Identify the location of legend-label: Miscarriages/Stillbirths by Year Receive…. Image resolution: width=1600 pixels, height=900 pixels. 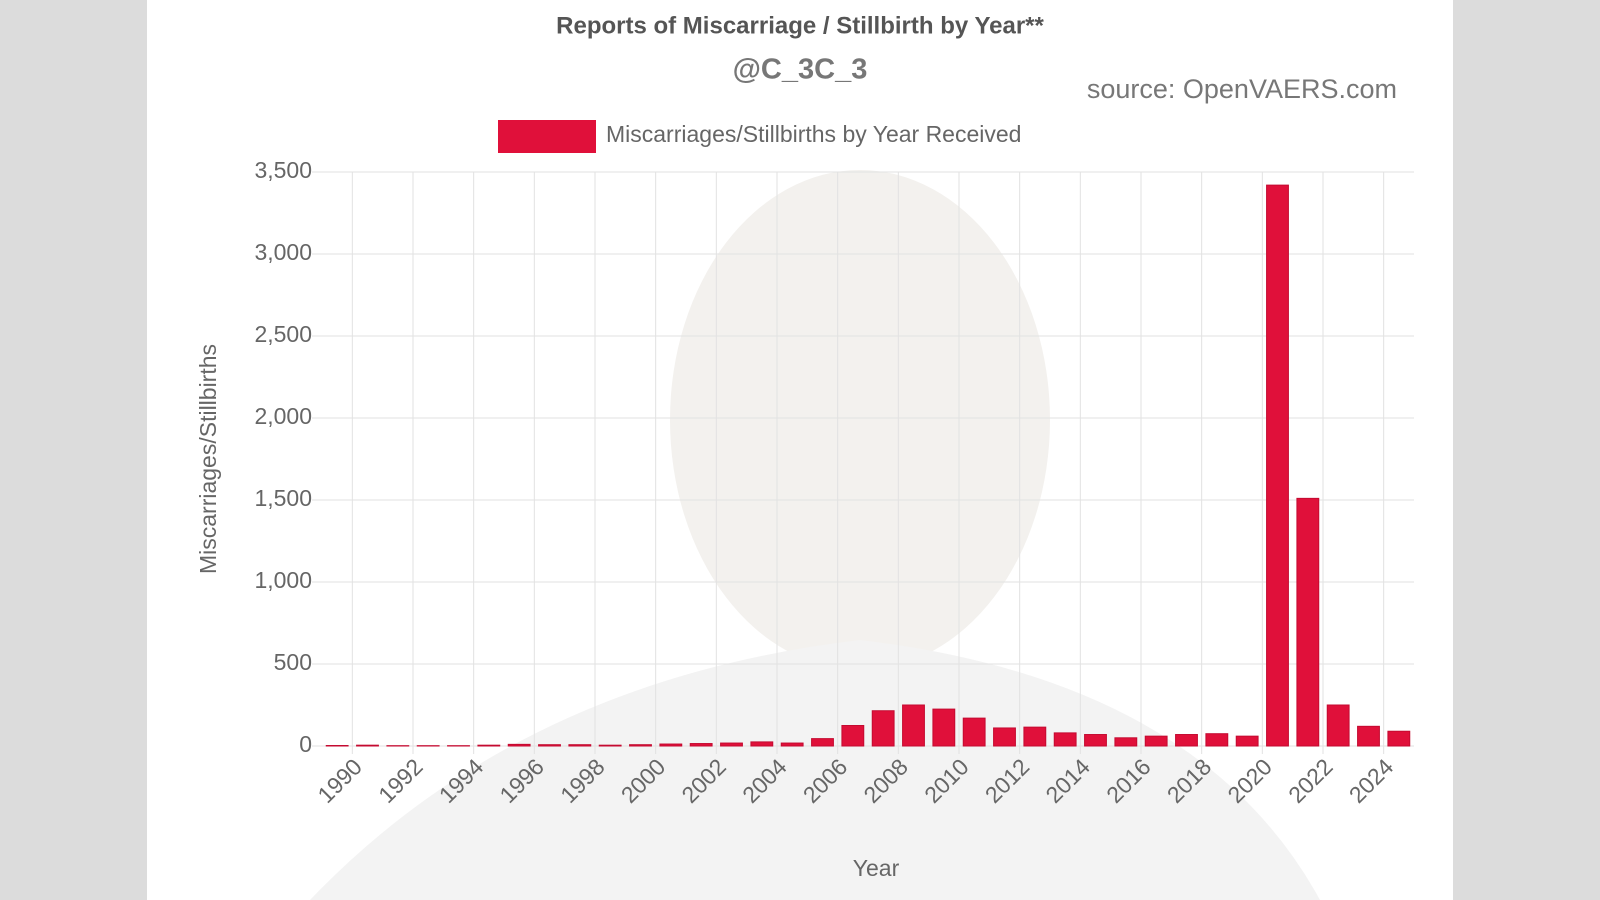
(813, 134).